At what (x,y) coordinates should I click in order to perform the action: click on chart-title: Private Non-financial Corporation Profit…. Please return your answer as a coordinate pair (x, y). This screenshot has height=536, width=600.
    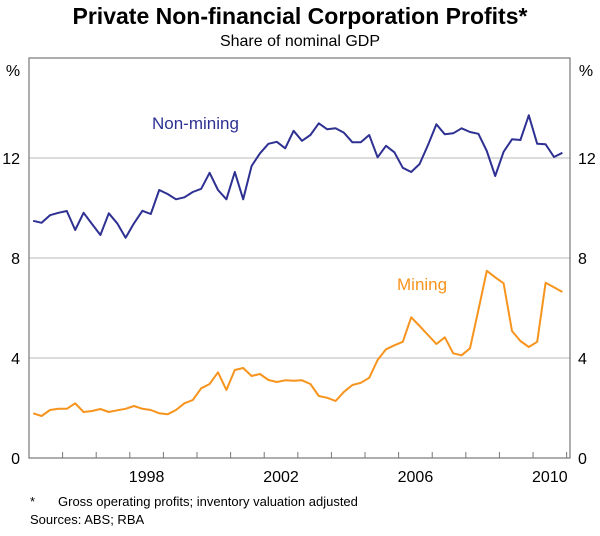
    Looking at the image, I should click on (300, 16).